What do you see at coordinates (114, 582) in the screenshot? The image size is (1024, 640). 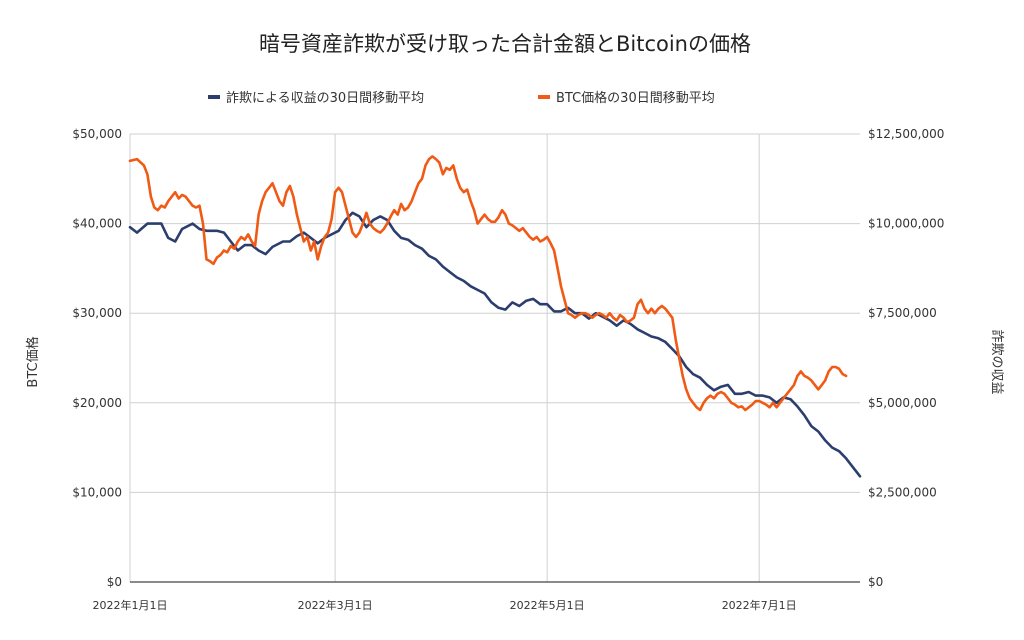 I see `y-left-tick-label: $0` at bounding box center [114, 582].